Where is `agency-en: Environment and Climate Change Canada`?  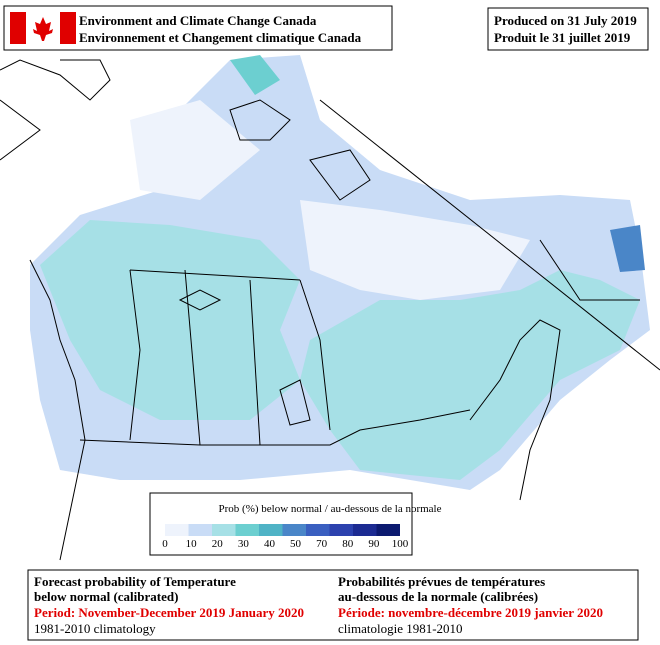 agency-en: Environment and Climate Change Canada is located at coordinates (198, 20).